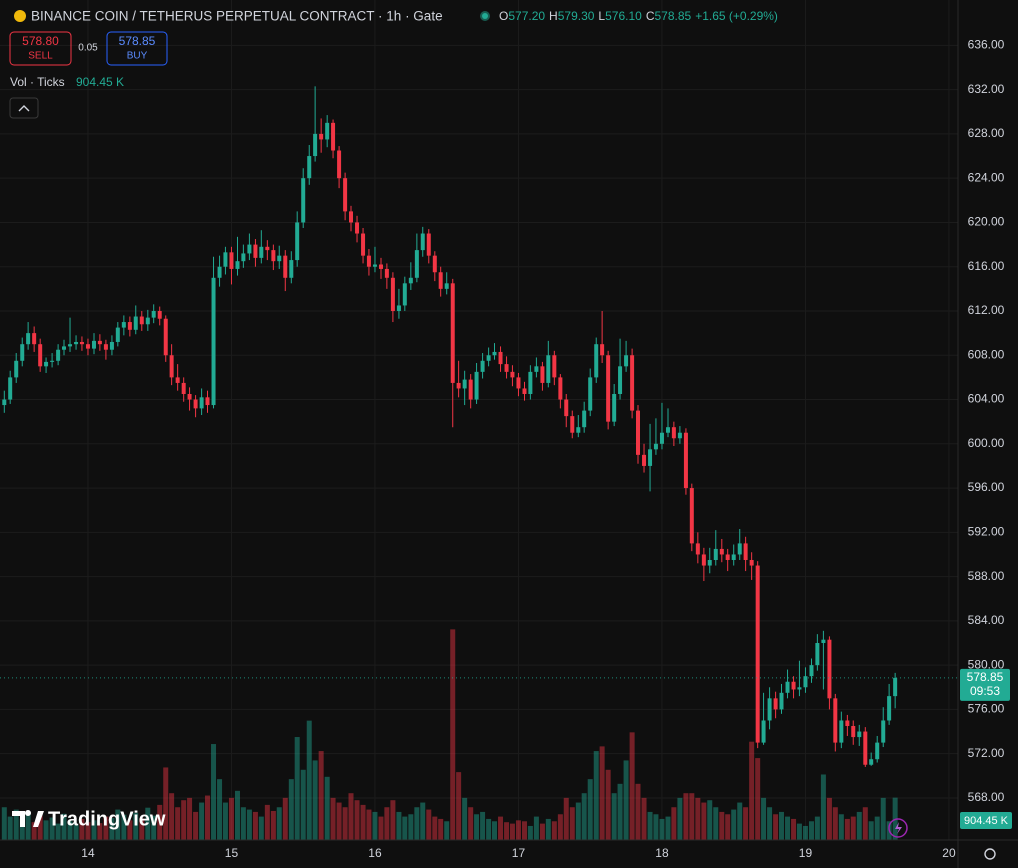 This screenshot has height=868, width=1018. Describe the element at coordinates (806, 853) in the screenshot. I see `x-tick-label: 19` at that location.